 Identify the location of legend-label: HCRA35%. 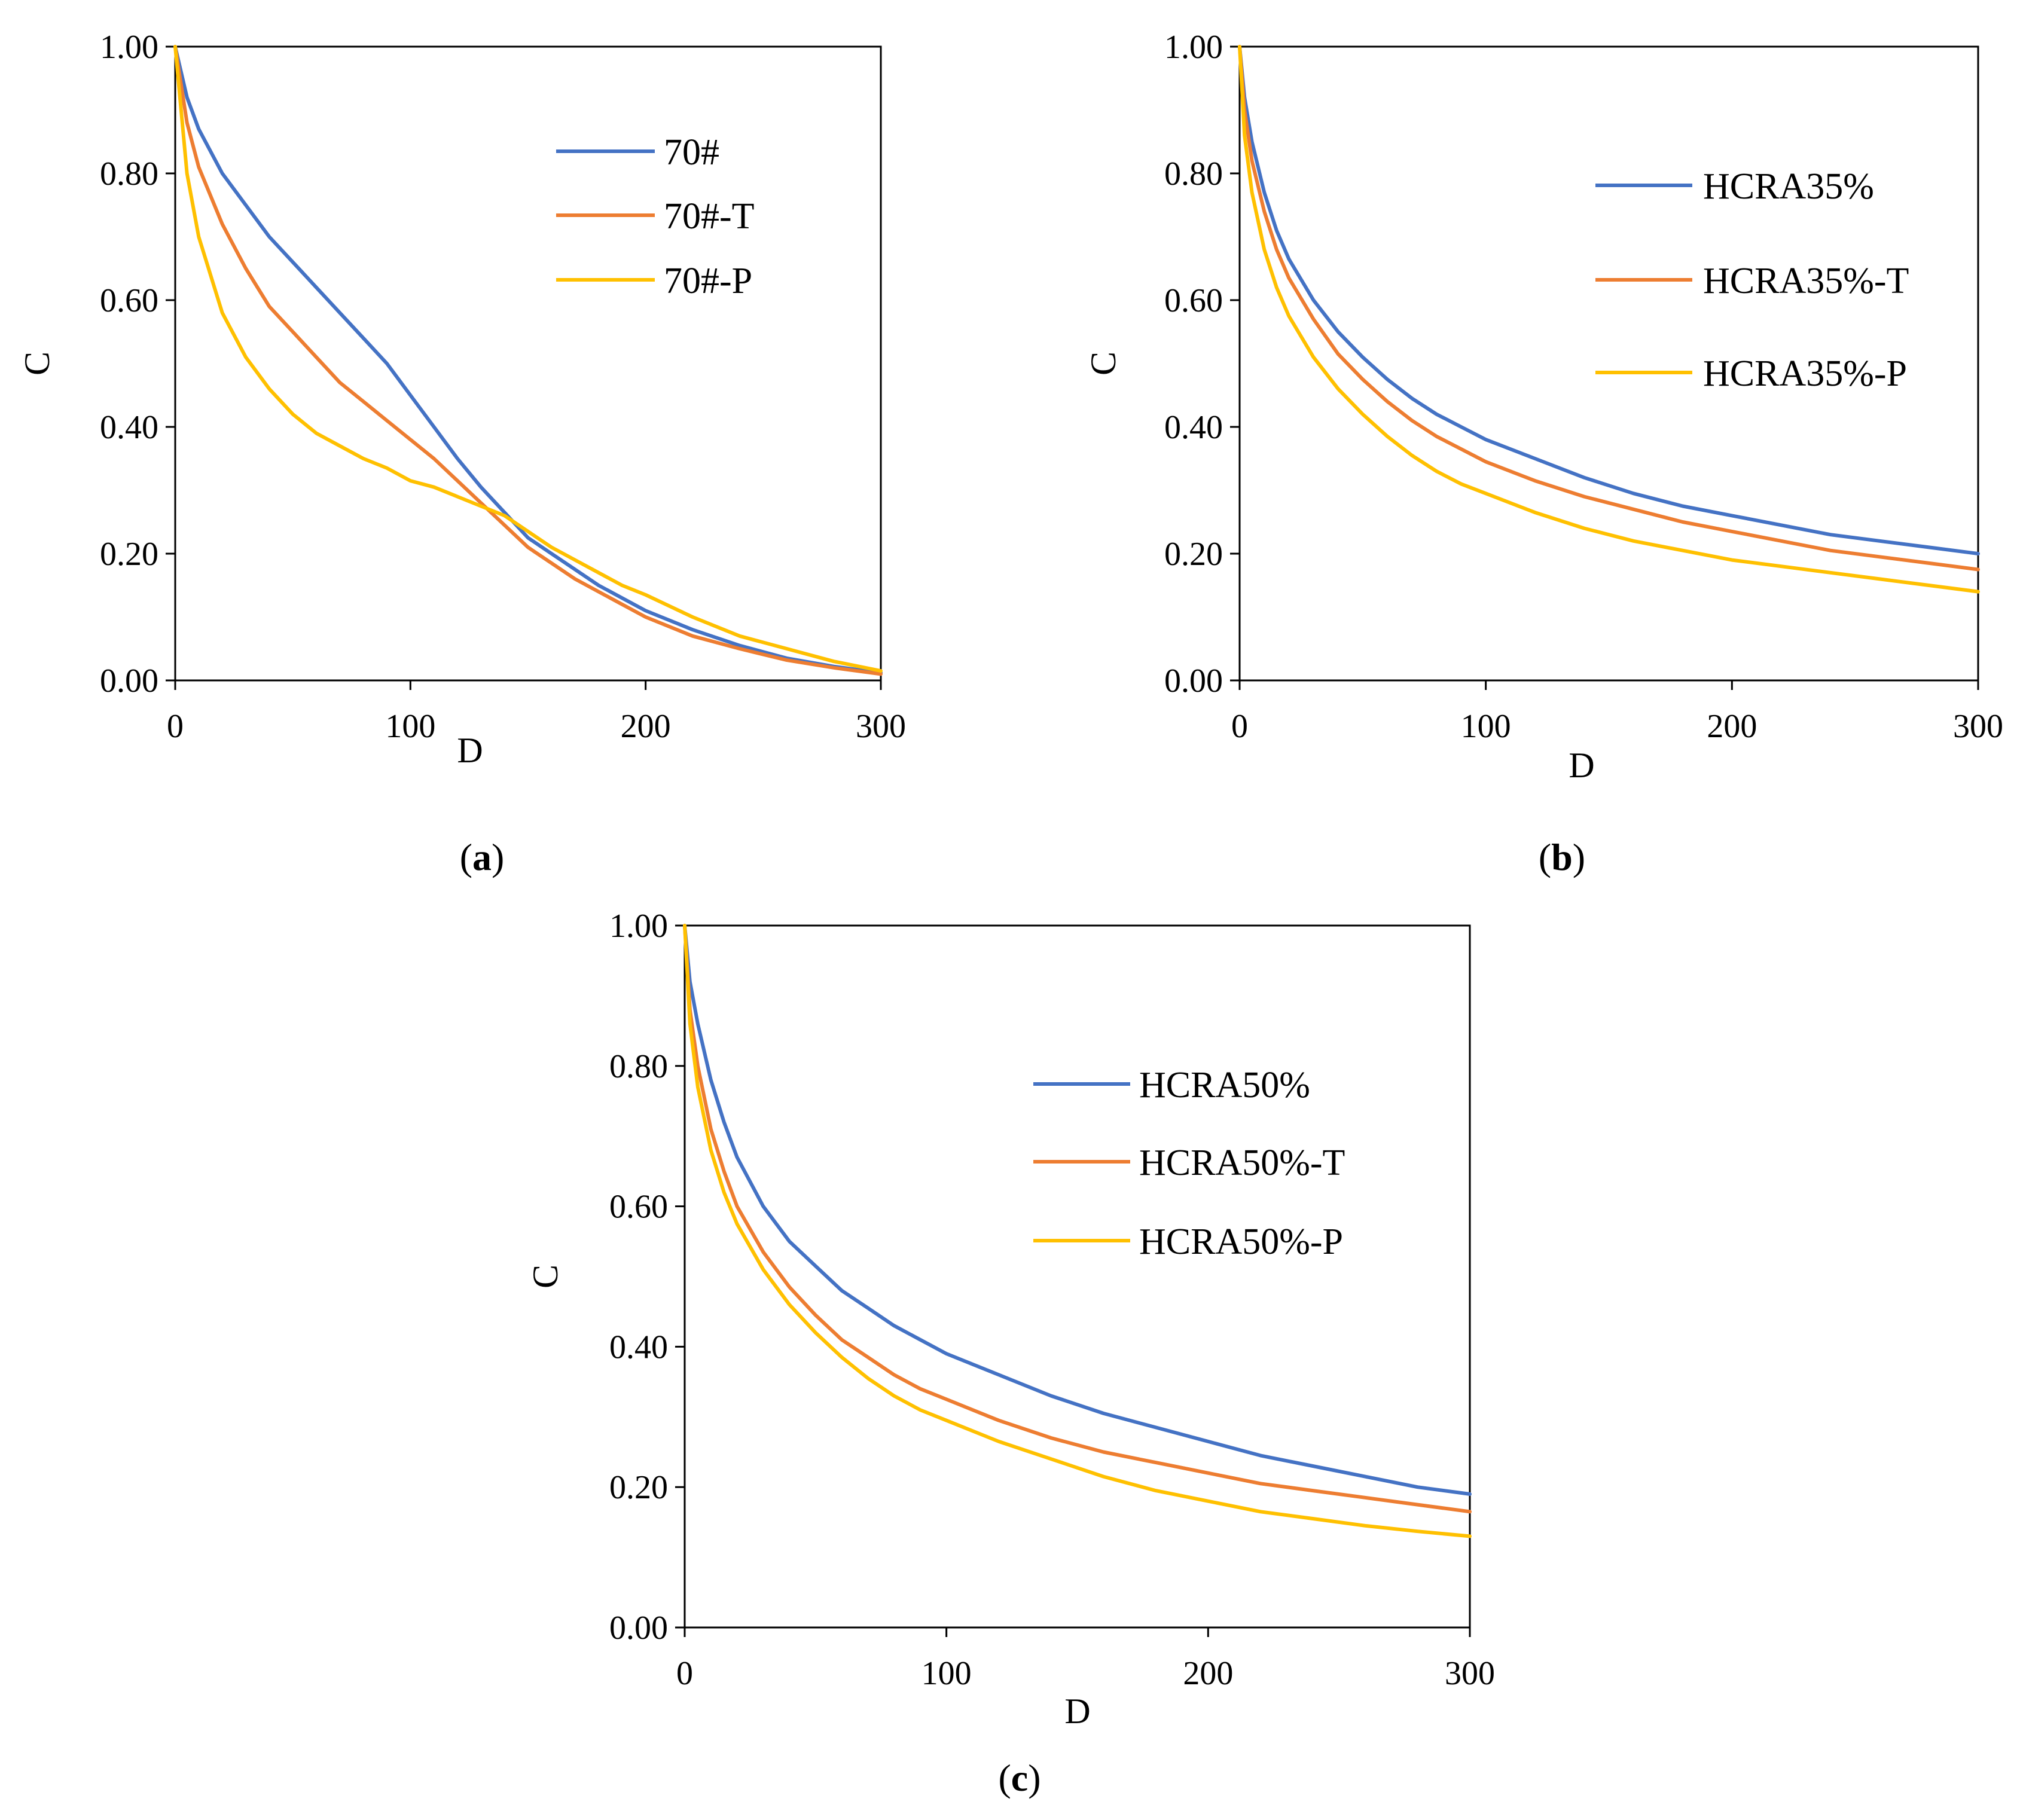
(1788, 186).